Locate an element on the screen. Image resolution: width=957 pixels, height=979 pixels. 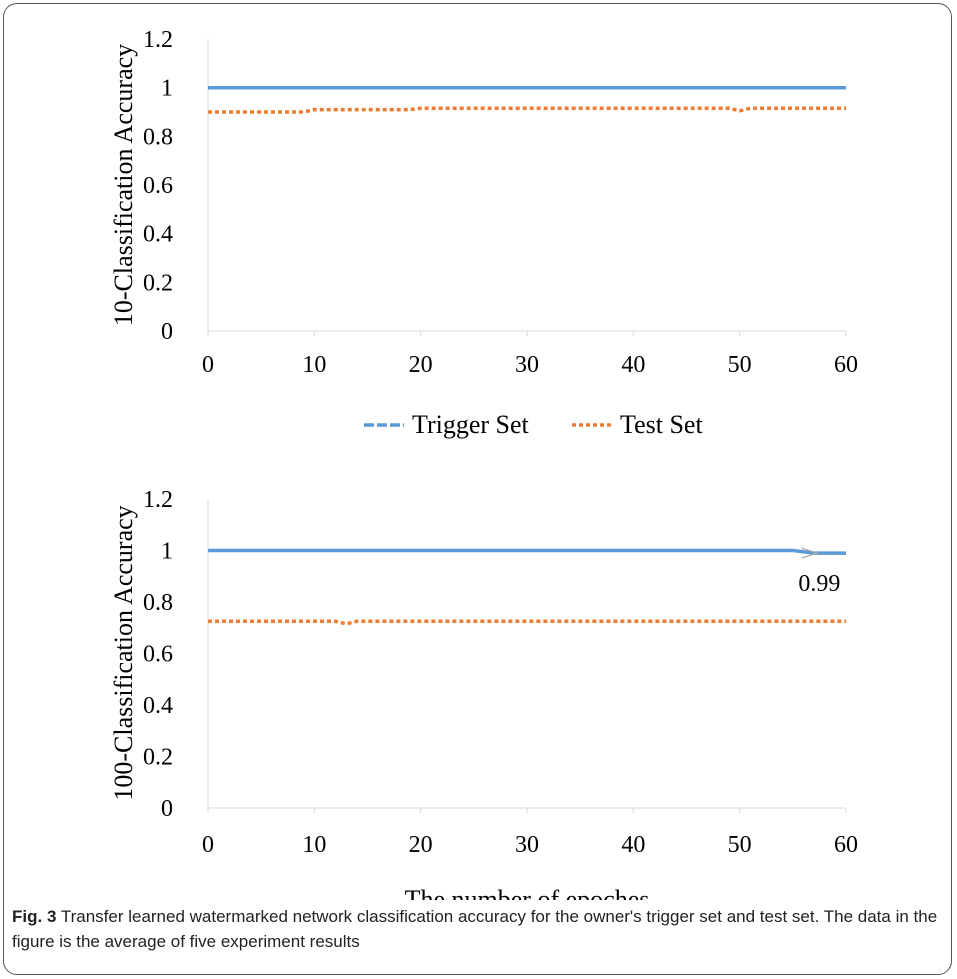
y-axis-label: 10-Classification Accuracy is located at coordinates (123, 185).